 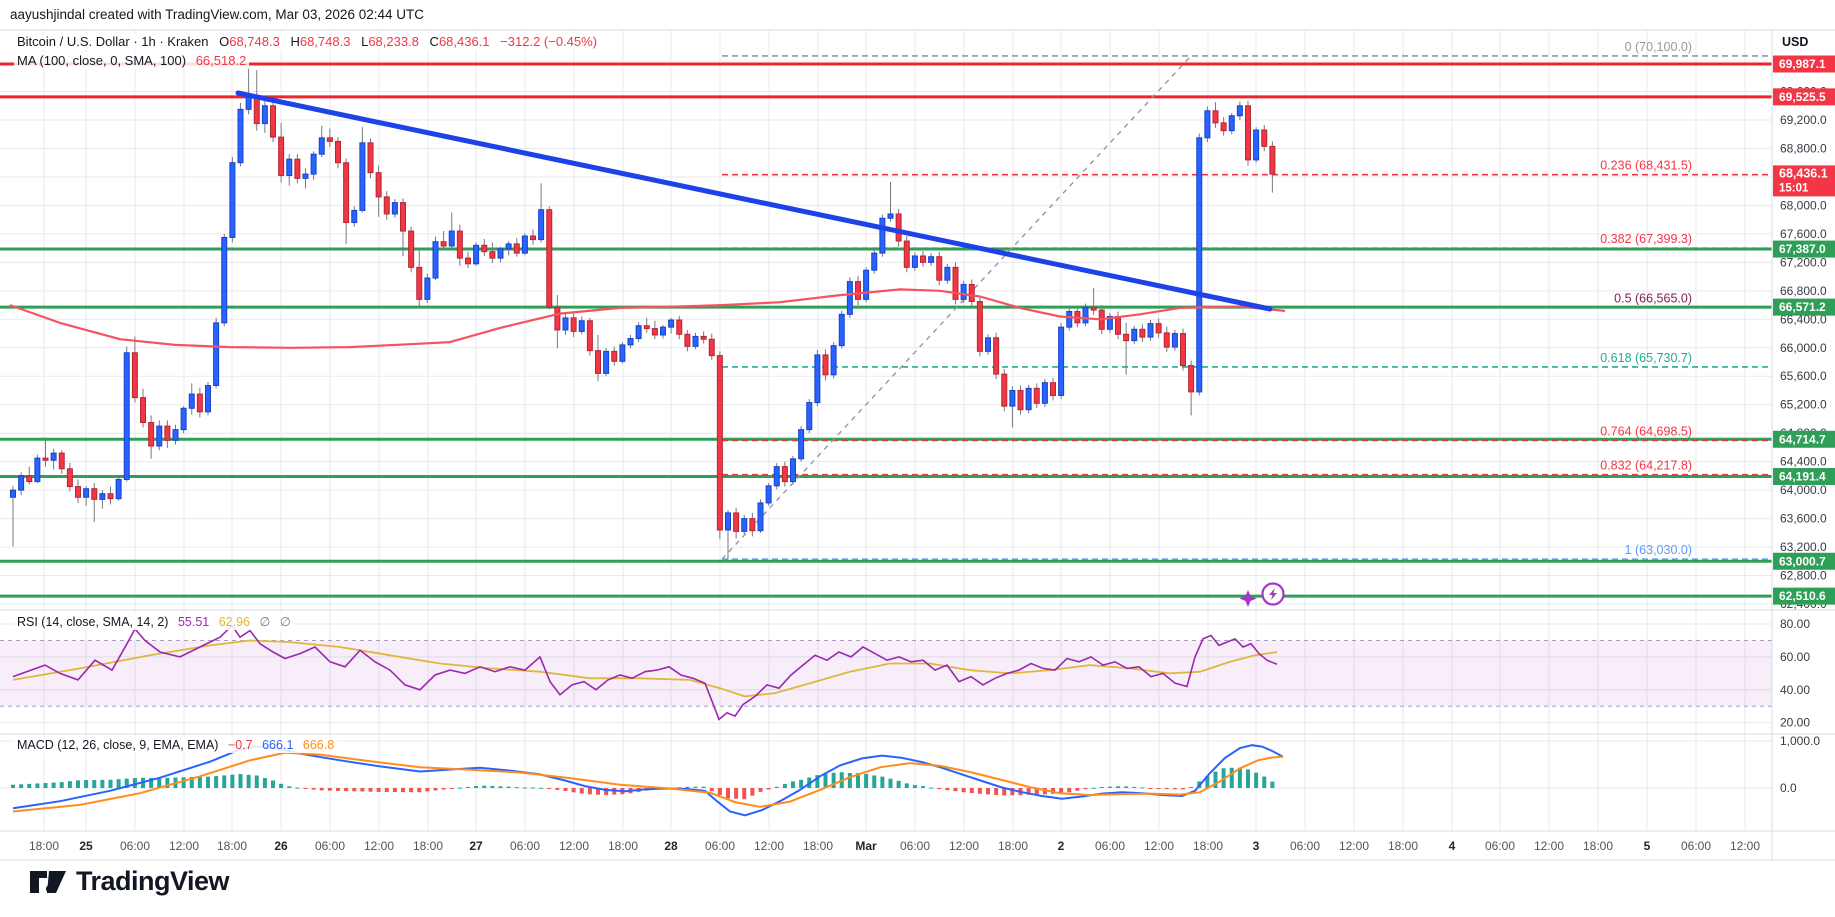 I want to click on open-label: O, so click(x=224, y=41).